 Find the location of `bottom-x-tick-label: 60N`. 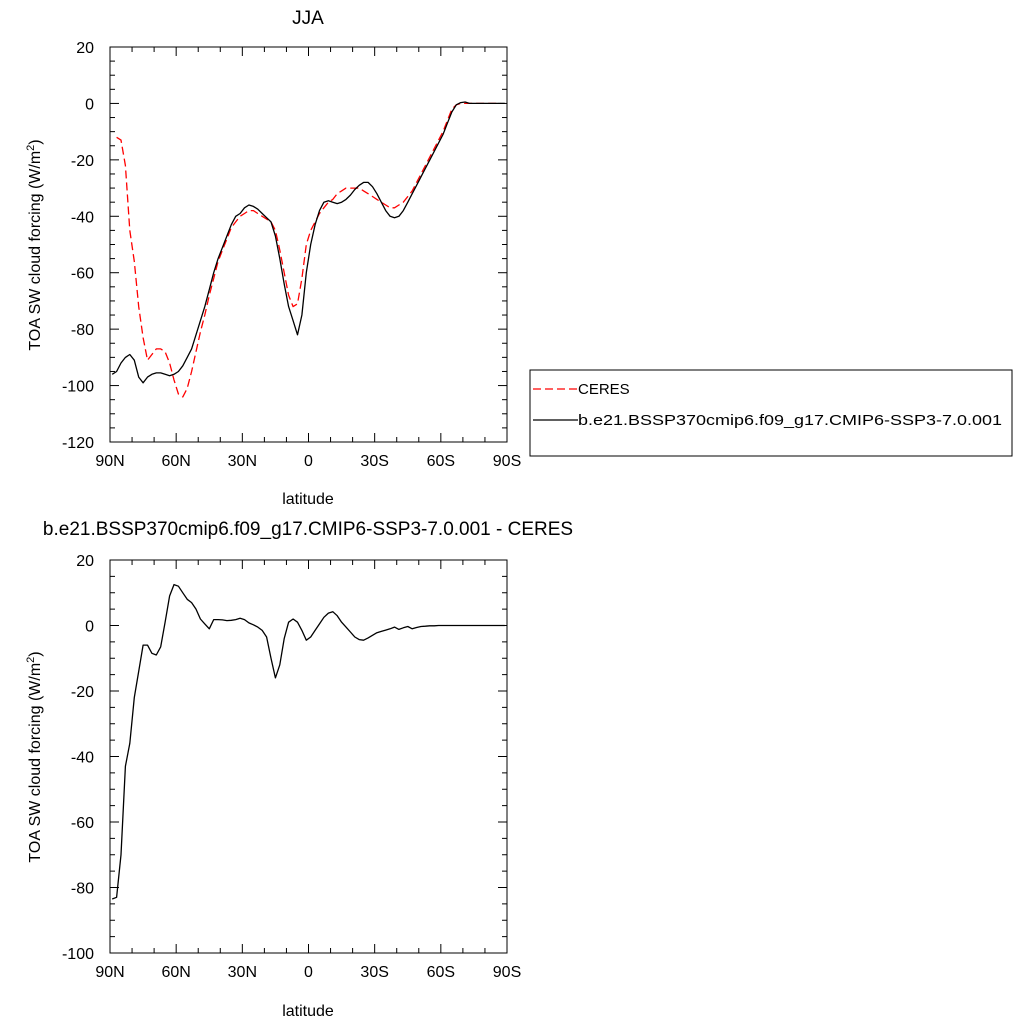

bottom-x-tick-label: 60N is located at coordinates (175, 972).